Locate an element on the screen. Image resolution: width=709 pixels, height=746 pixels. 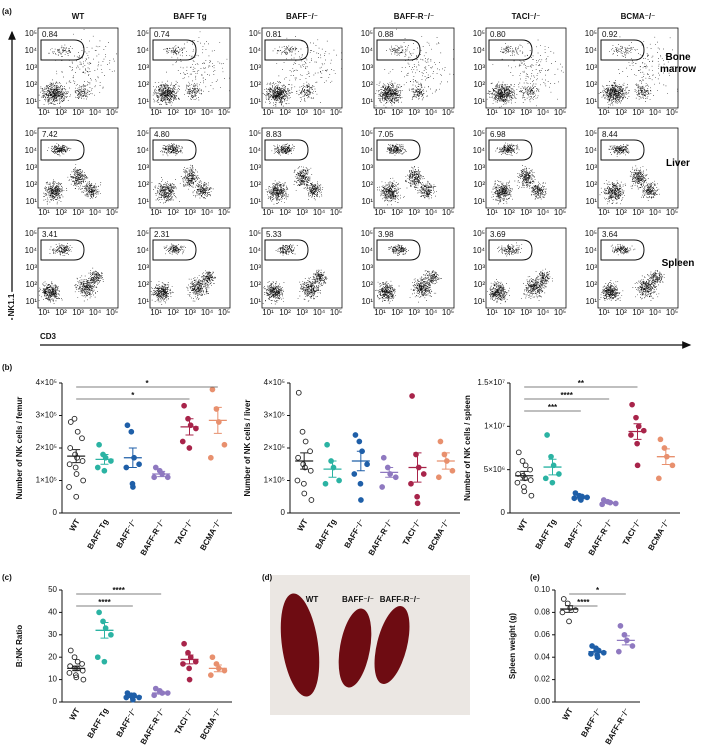
genotype-header: BAFF⁻/⁻ is located at coordinates (302, 16).